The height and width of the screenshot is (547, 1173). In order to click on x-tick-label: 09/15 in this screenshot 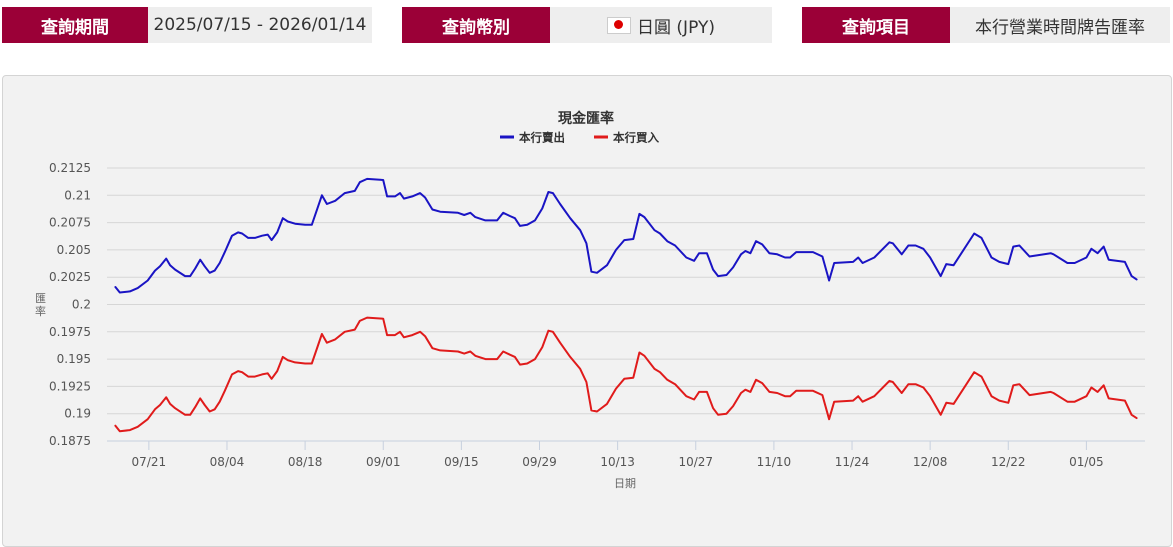, I will do `click(461, 462)`.